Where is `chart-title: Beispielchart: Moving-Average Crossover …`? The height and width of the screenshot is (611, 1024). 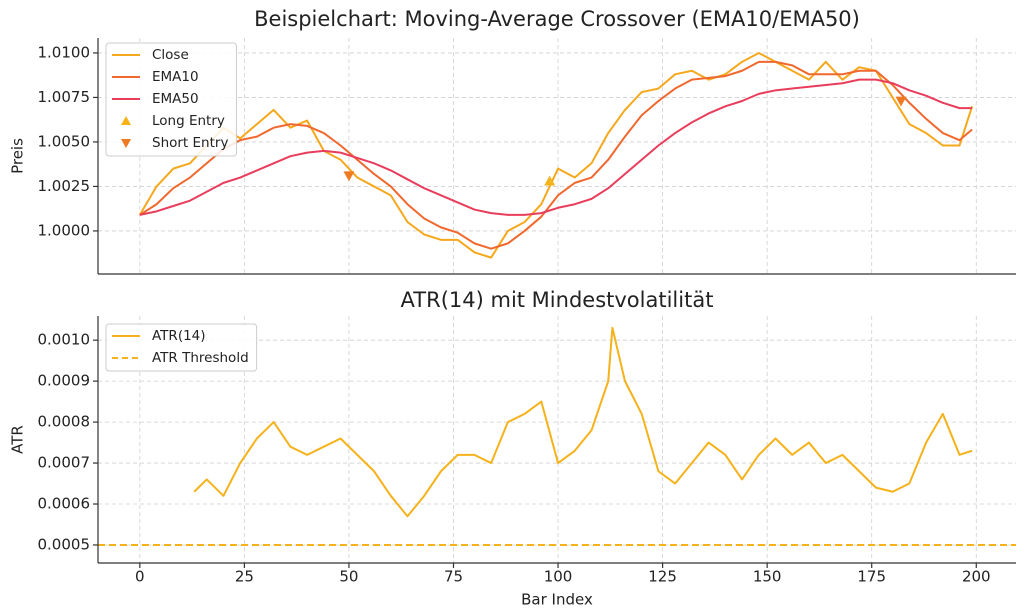 chart-title: Beispielchart: Moving-Average Crossover … is located at coordinates (557, 19).